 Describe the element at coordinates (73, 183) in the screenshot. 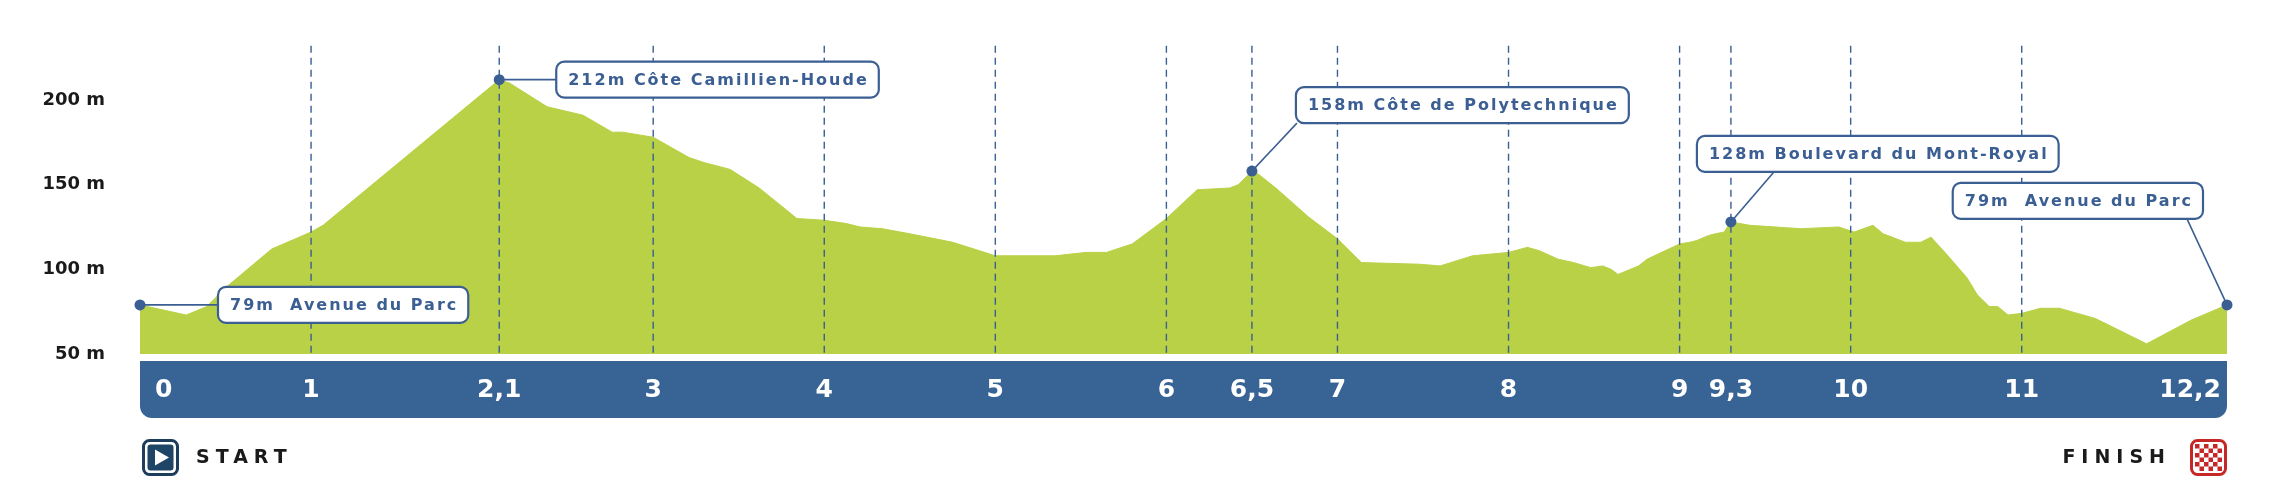

I see `y-tick-label: 150 m` at that location.